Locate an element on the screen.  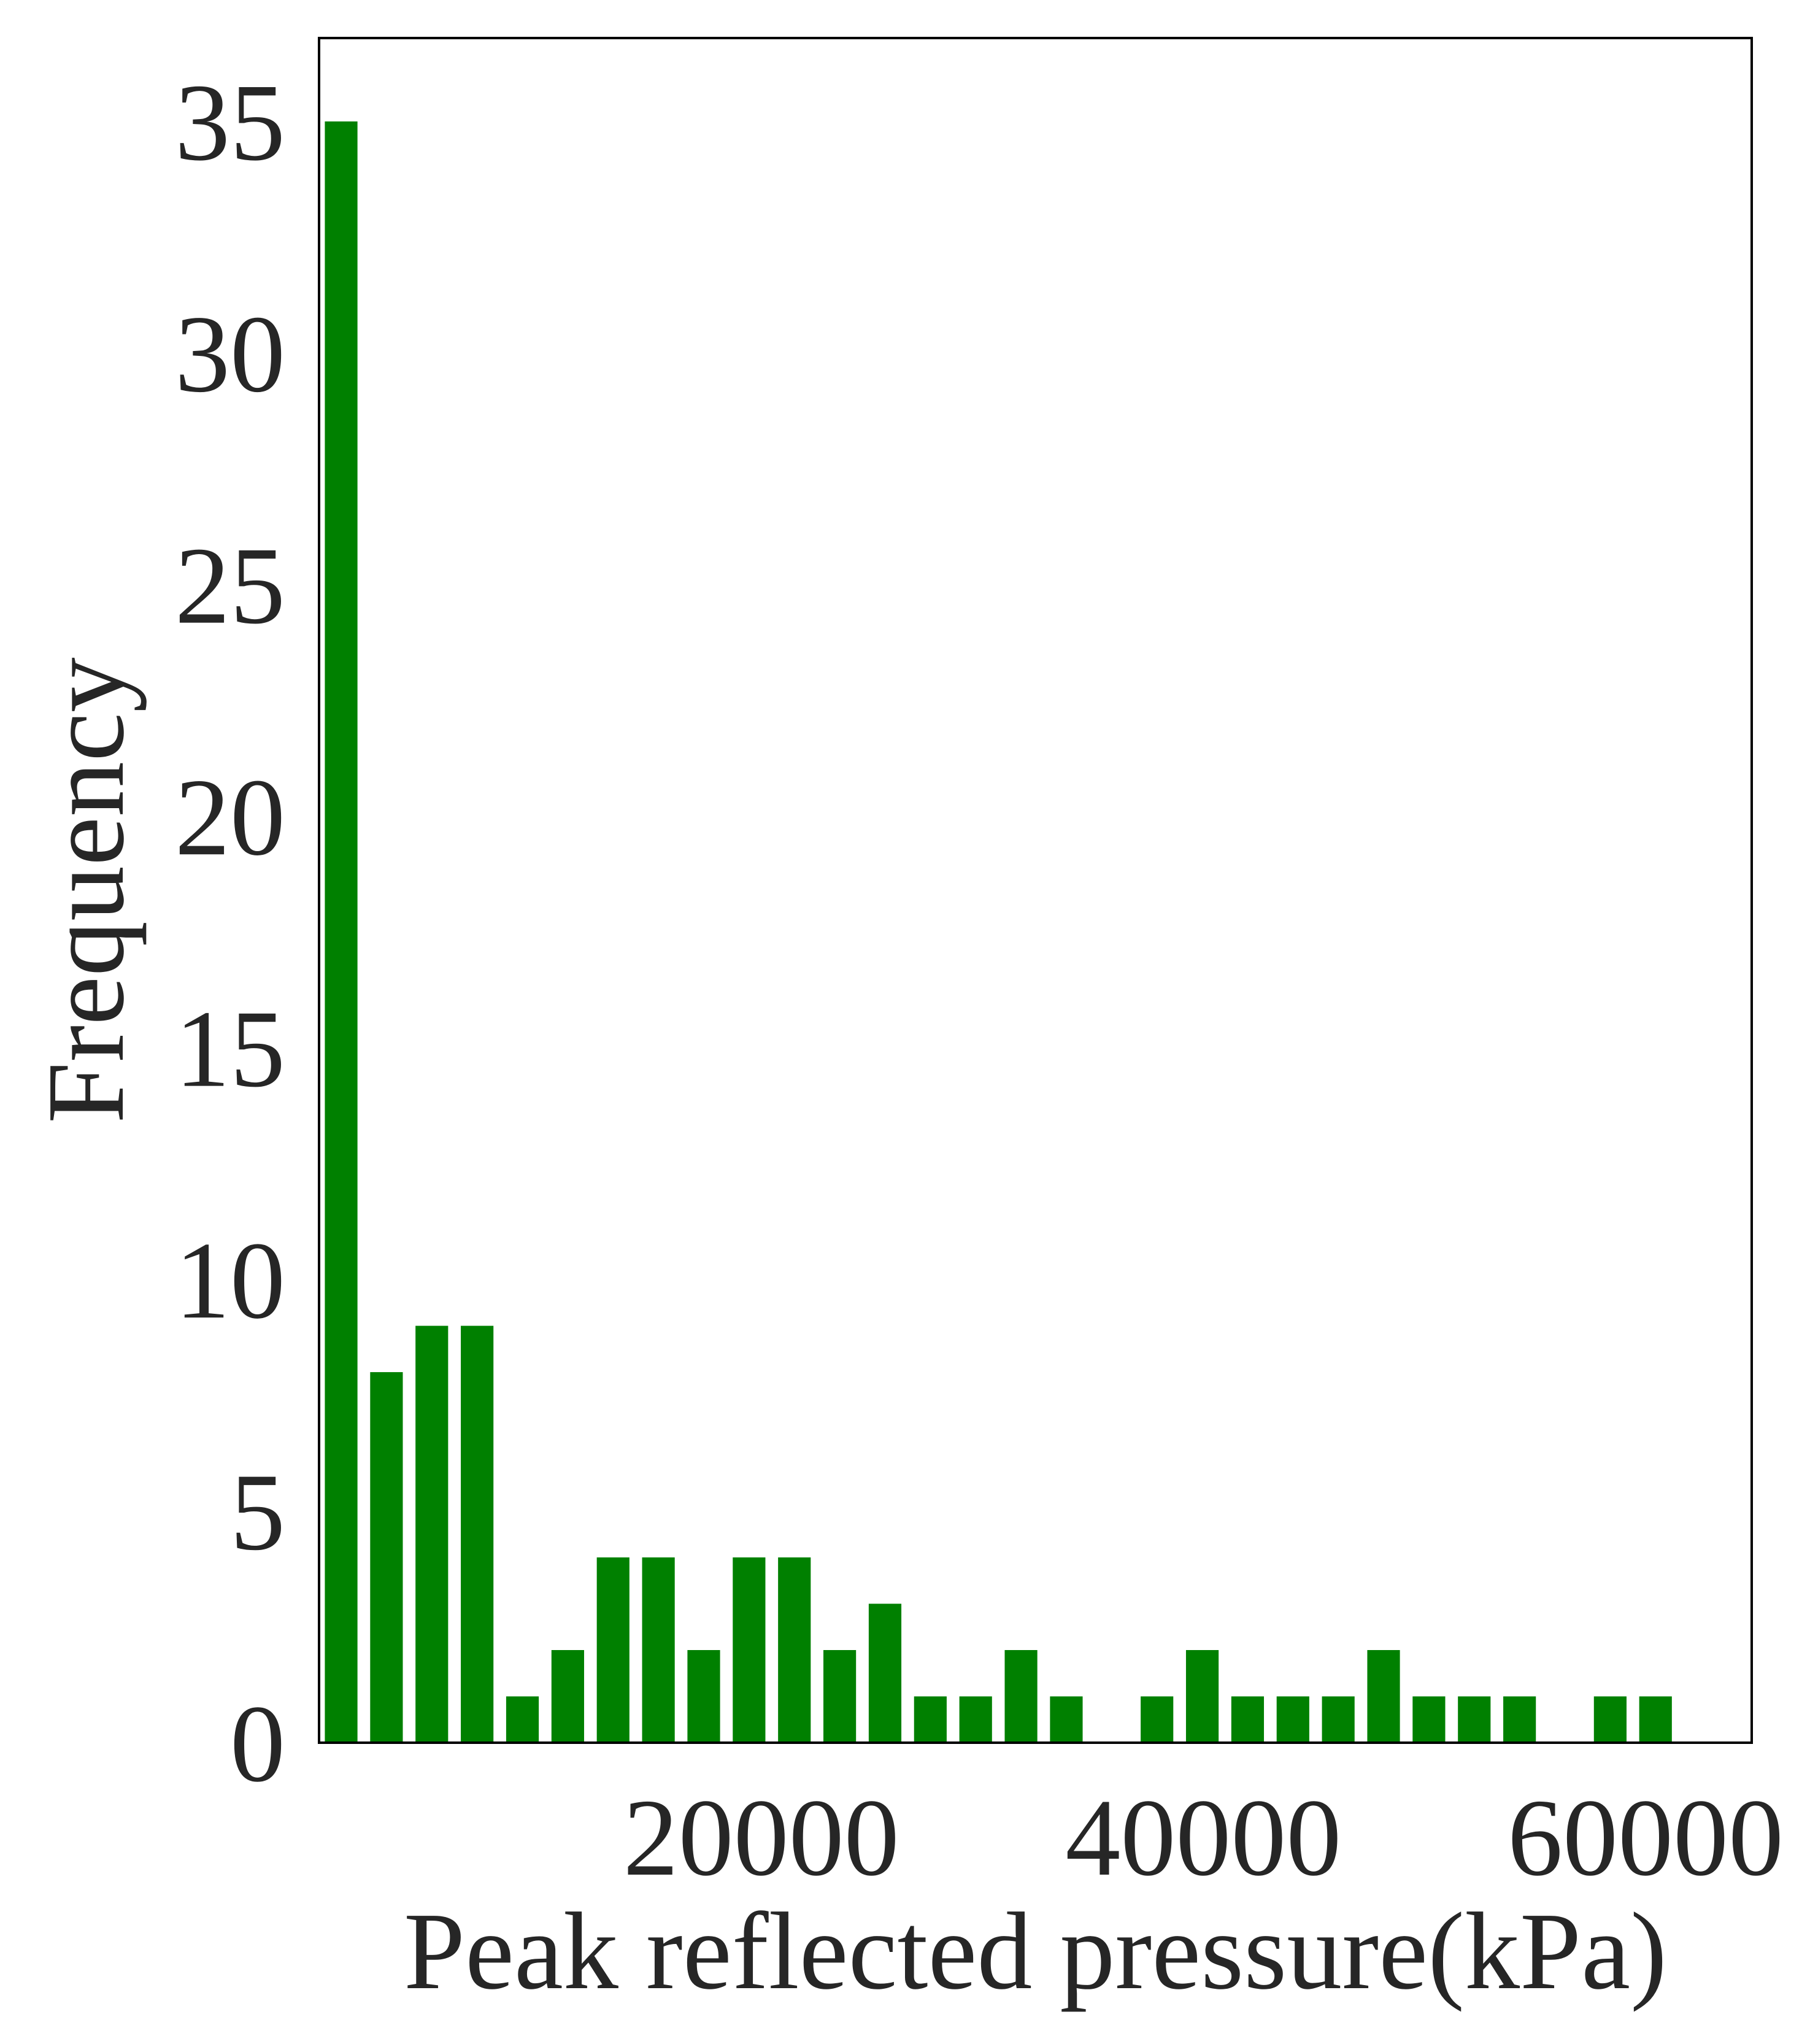
y-tick-label: 5 is located at coordinates (257, 1512).